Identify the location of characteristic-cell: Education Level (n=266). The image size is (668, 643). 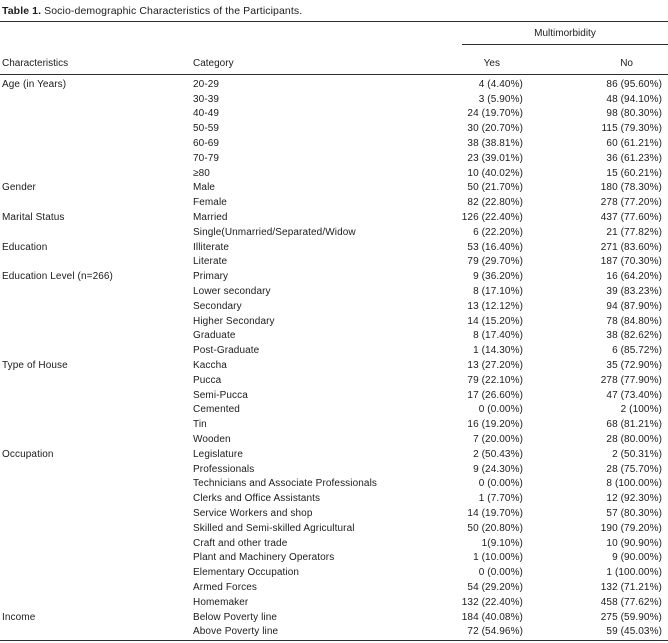
(57, 277).